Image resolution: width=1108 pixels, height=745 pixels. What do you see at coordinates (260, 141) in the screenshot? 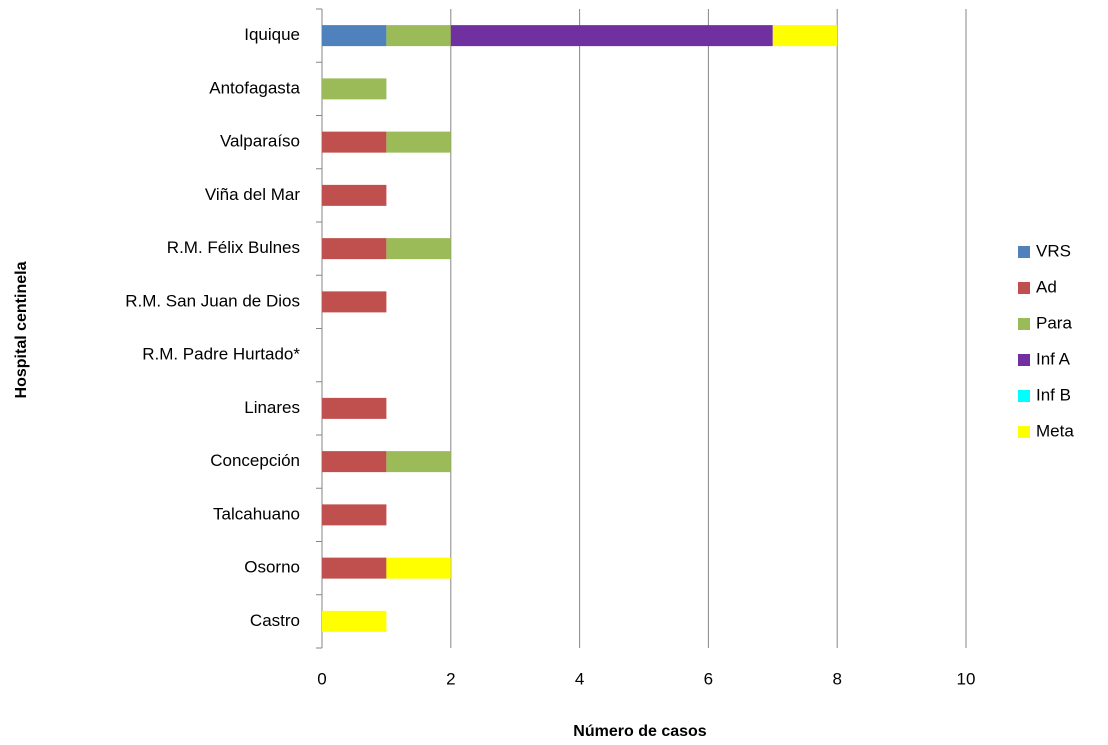
I see `y-tick-label: Valparaíso` at bounding box center [260, 141].